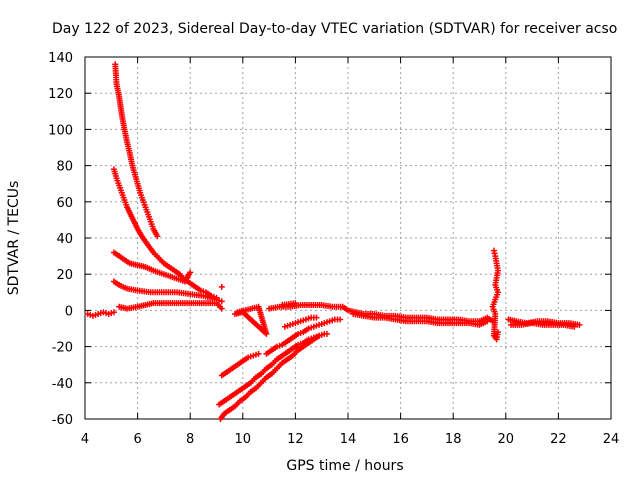  I want to click on series-band-early, so click(170, 306).